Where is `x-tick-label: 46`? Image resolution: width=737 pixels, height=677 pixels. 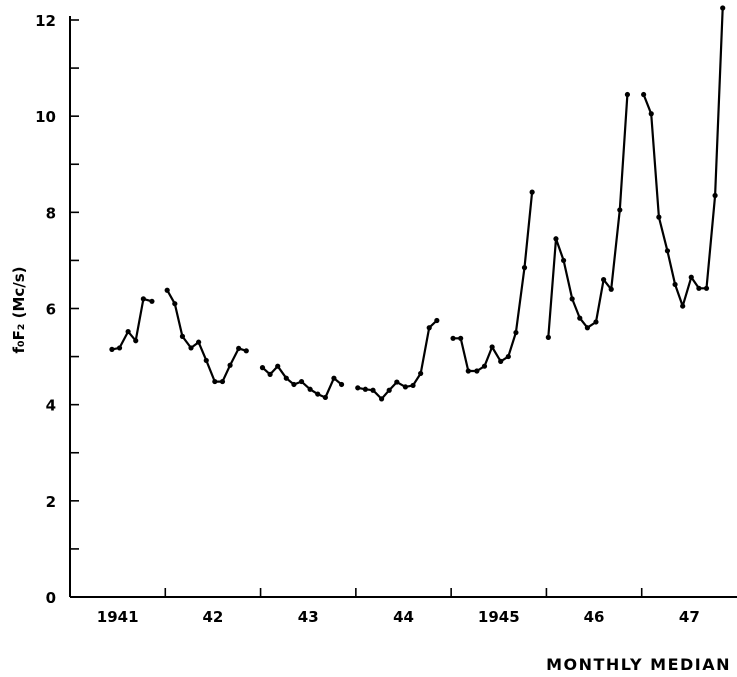 x-tick-label: 46 is located at coordinates (594, 617).